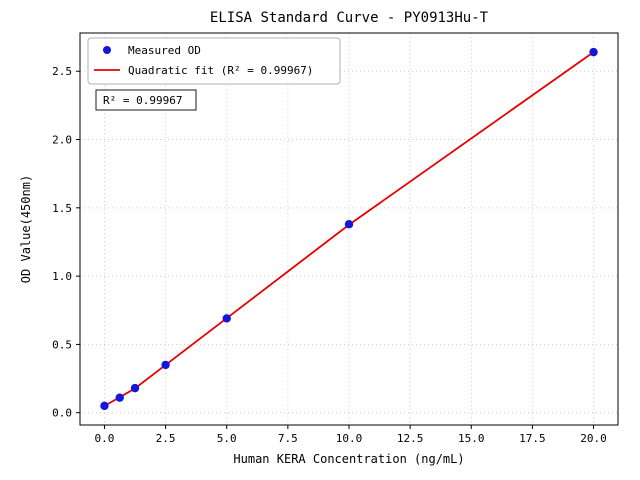 The height and width of the screenshot is (480, 640). Describe the element at coordinates (220, 70) in the screenshot. I see `legend-label-quadratic-fit: Quadratic fit (R² = 0.99967)` at that location.